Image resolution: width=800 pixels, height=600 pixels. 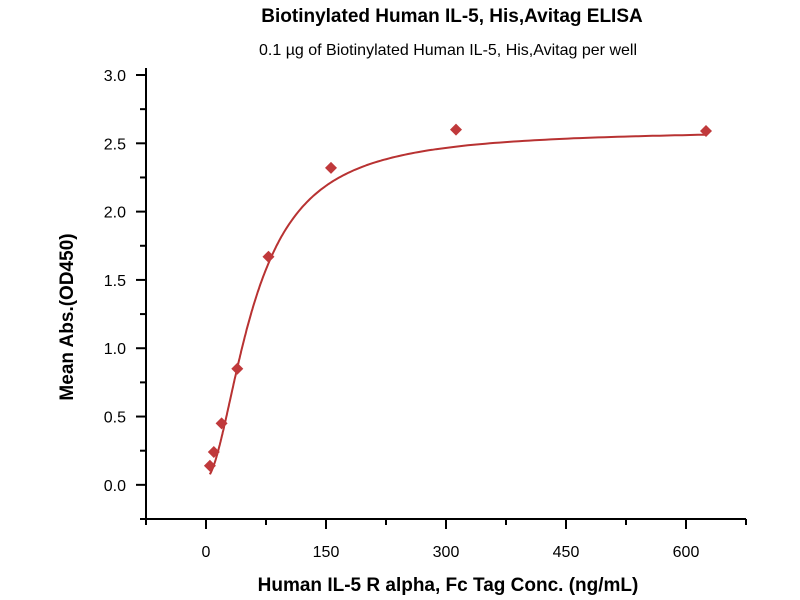 What do you see at coordinates (566, 552) in the screenshot?
I see `x-tick-label: 450` at bounding box center [566, 552].